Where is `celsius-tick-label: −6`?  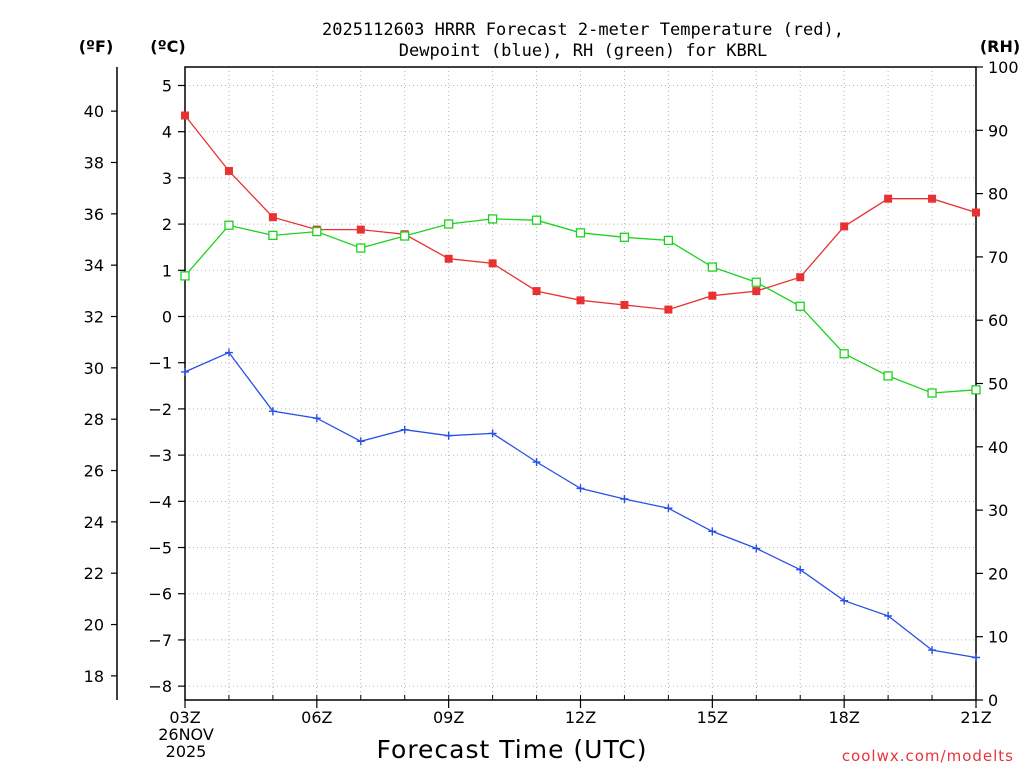 celsius-tick-label: −6 is located at coordinates (160, 594).